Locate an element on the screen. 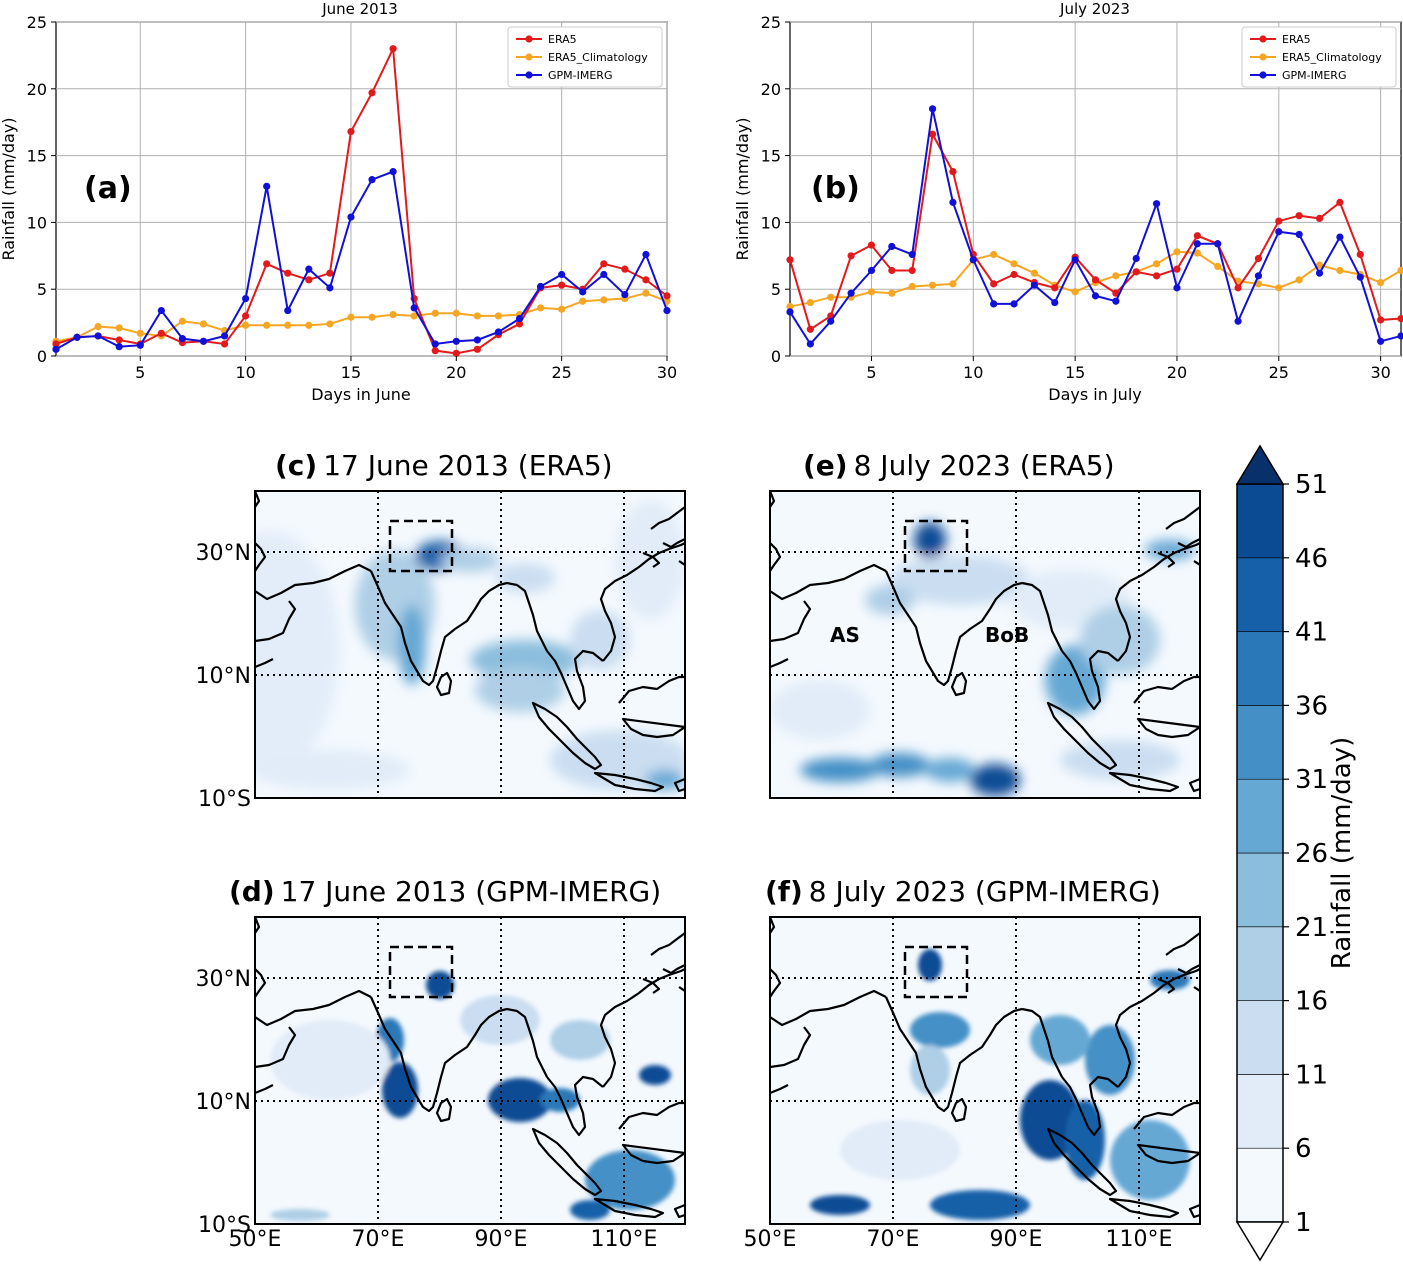 The width and height of the screenshot is (1403, 1265). a-legend-label: ERA5 is located at coordinates (562, 39).